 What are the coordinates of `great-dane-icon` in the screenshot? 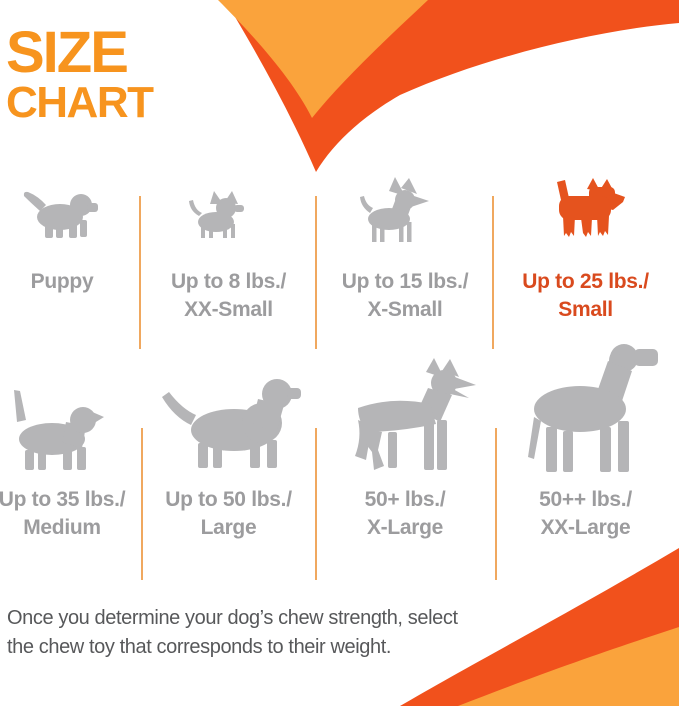 It's located at (593, 408).